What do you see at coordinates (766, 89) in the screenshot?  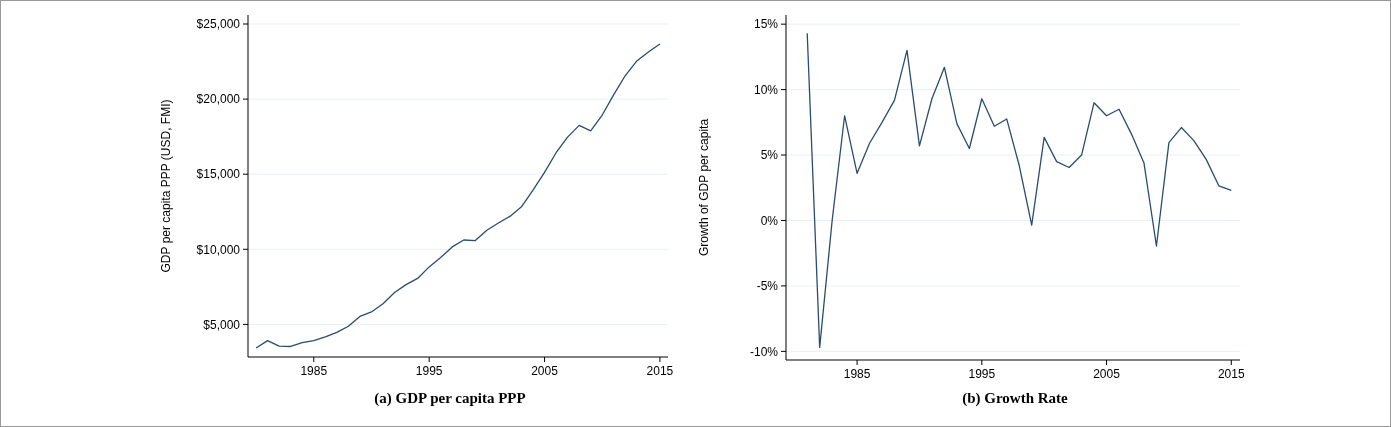 I see `y-tick-label: 10%` at bounding box center [766, 89].